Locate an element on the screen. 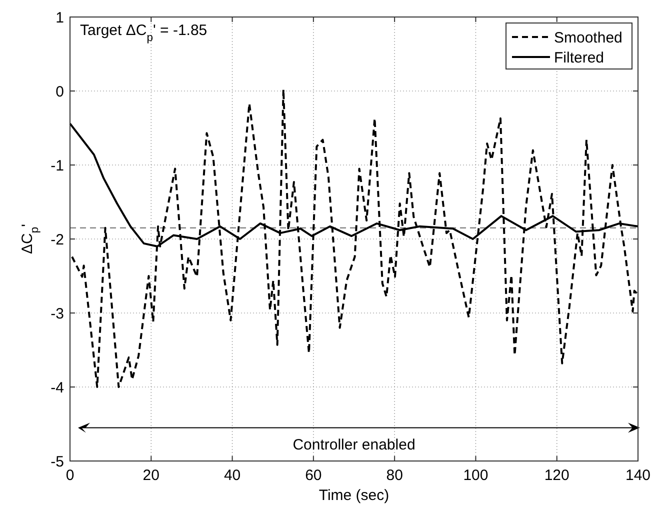 Image resolution: width=666 pixels, height=513 pixels. annotation: Controller enabled is located at coordinates (354, 445).